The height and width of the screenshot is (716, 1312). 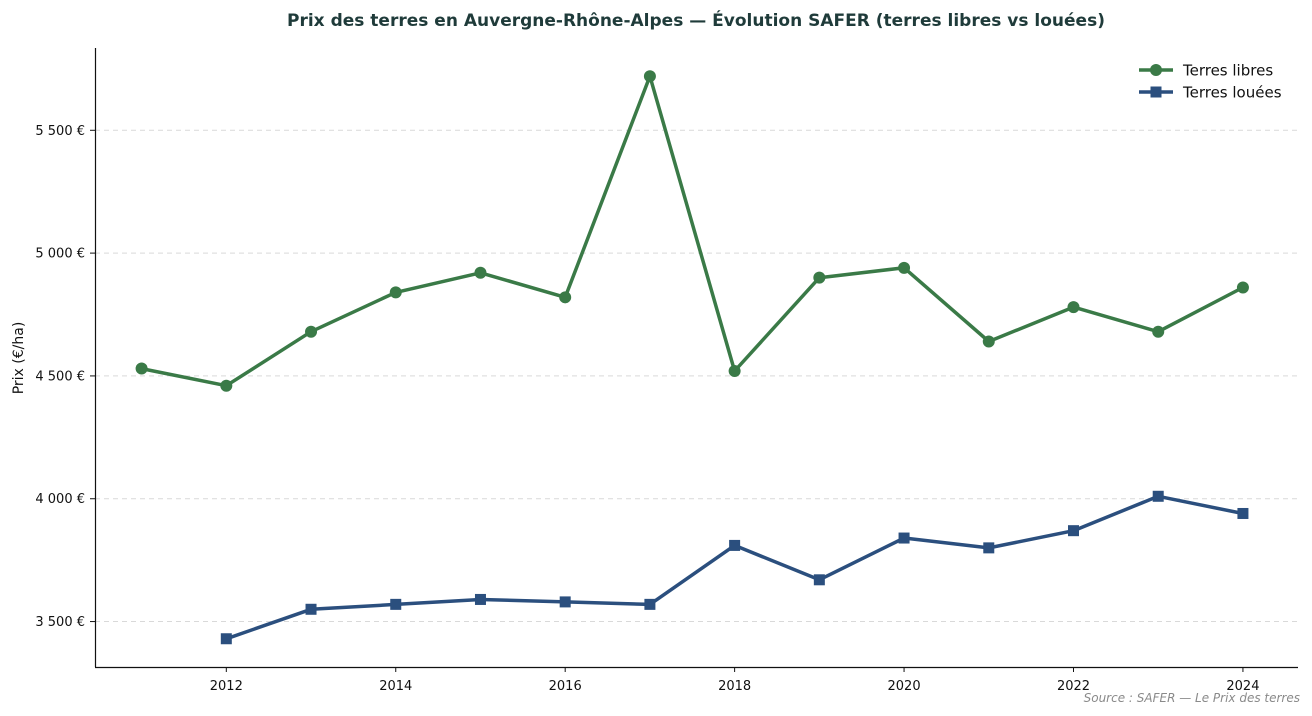 I want to click on legend-item: Terres louées, so click(x=1210, y=93).